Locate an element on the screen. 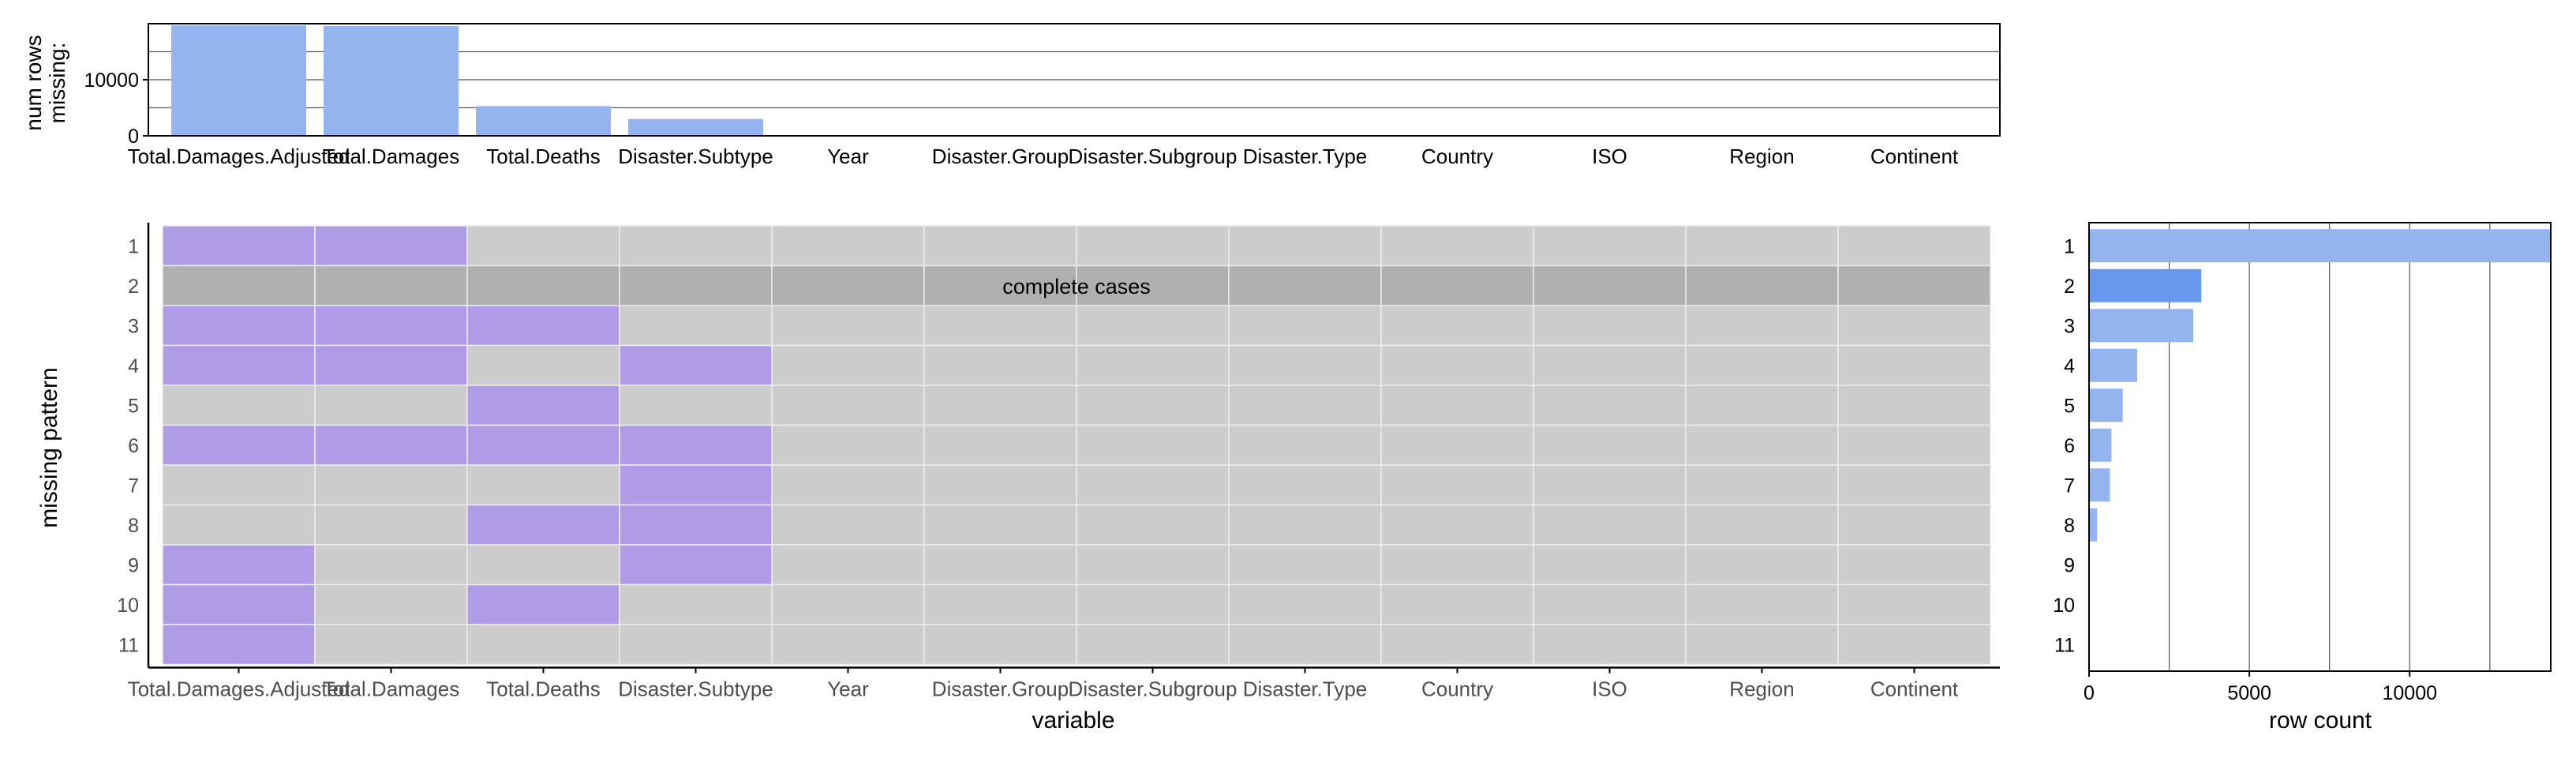 The height and width of the screenshot is (758, 2576). right-y-tick-label: 7 is located at coordinates (2069, 486).